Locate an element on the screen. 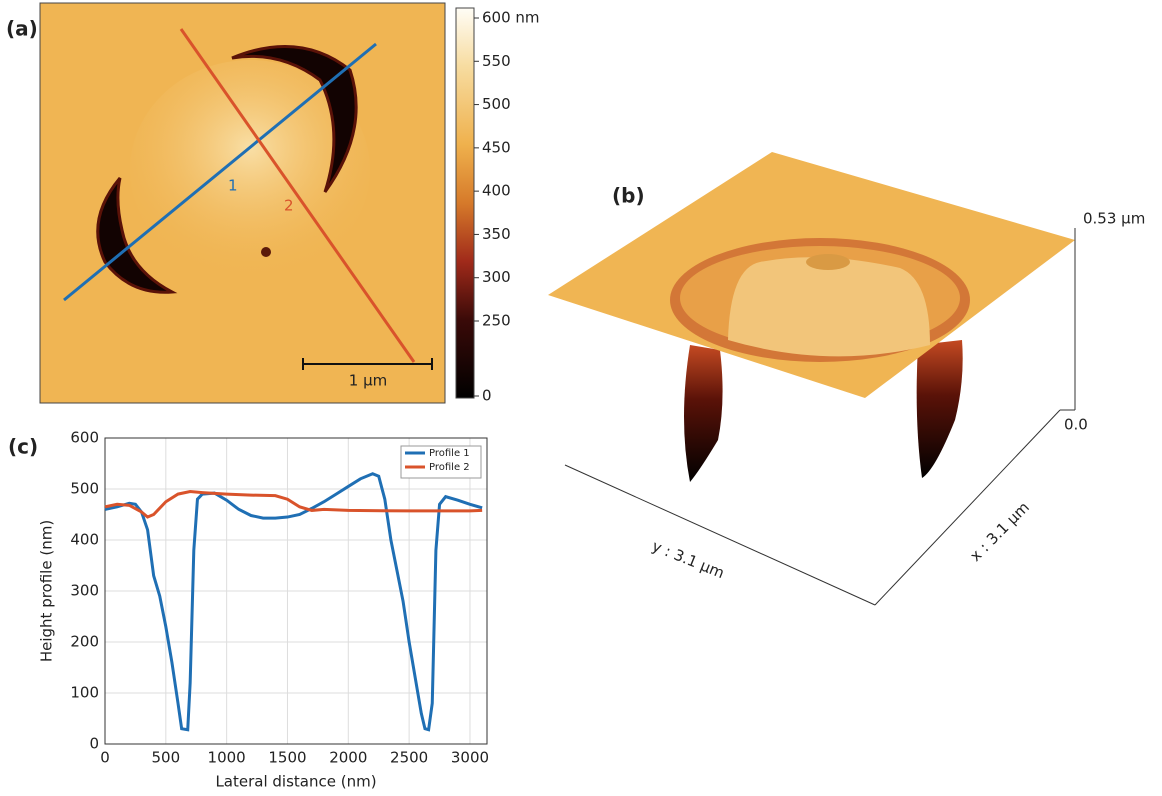  y-tick-label: 500 is located at coordinates (84, 489).